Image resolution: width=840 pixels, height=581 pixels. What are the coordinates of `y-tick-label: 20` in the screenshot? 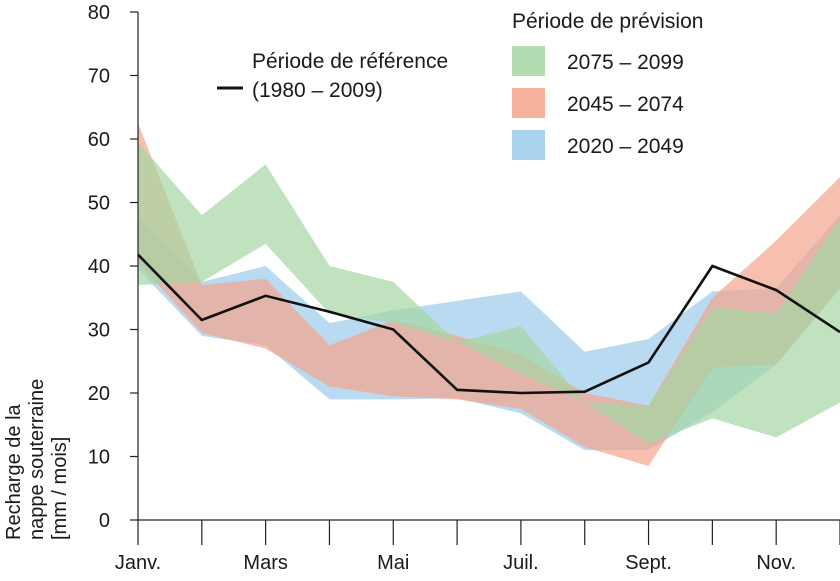 It's located at (99, 394).